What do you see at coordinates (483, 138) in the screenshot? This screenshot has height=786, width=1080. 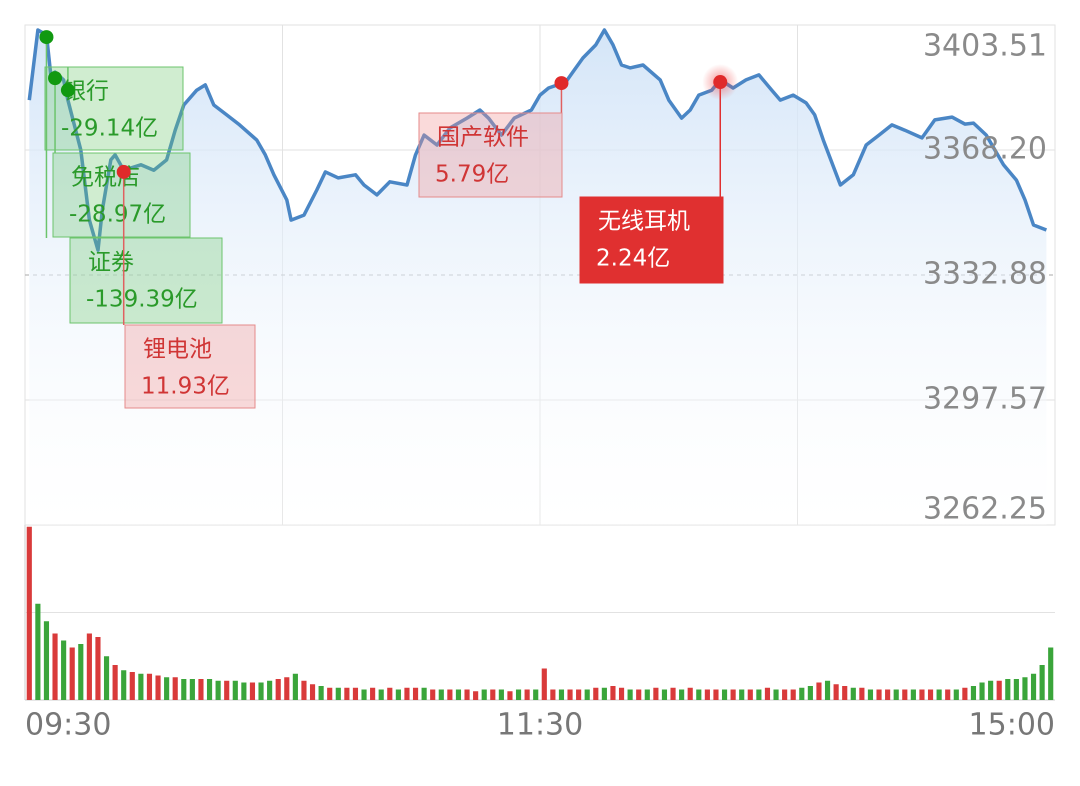 I see `annotation-label: 国产软件` at bounding box center [483, 138].